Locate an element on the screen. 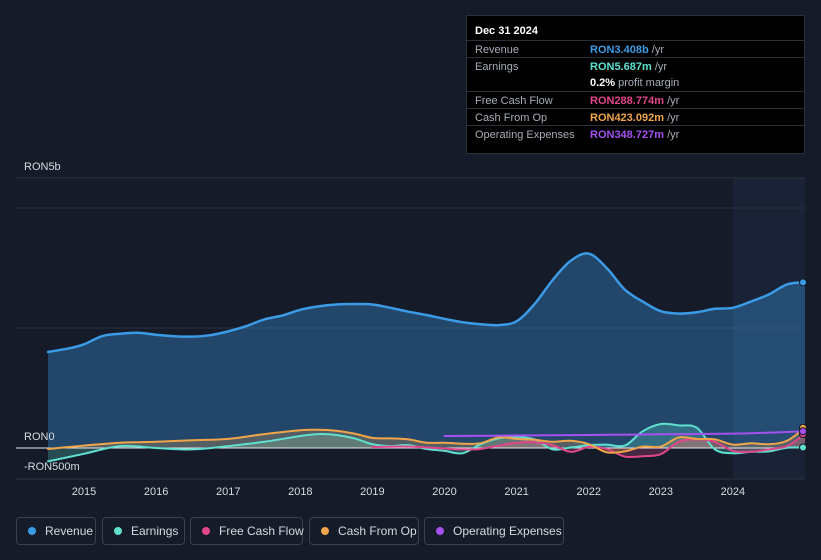  legend-cash-from-op: Cash From Op is located at coordinates (364, 531).